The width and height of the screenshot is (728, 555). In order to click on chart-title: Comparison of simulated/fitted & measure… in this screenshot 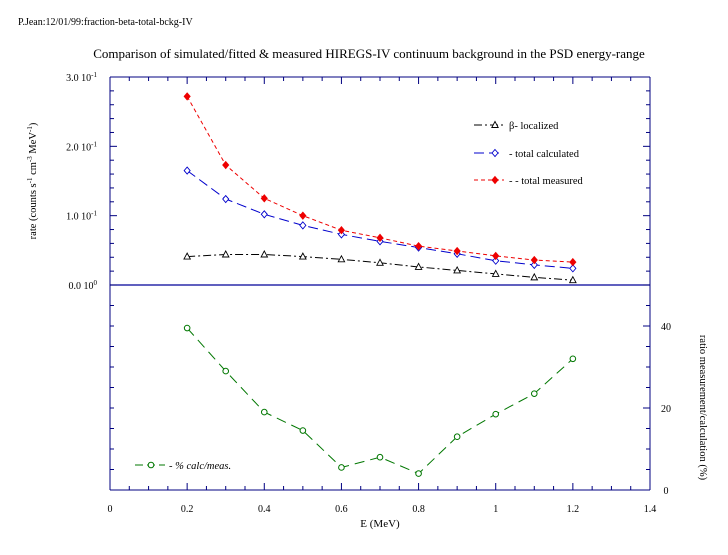, I will do `click(369, 53)`.